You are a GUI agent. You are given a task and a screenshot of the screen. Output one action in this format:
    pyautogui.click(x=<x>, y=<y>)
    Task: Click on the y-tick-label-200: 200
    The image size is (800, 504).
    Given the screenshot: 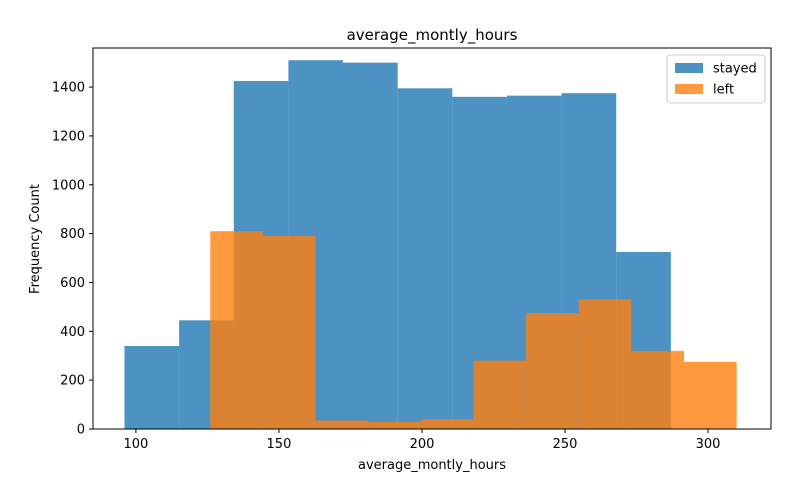 What is the action you would take?
    pyautogui.click(x=72, y=381)
    